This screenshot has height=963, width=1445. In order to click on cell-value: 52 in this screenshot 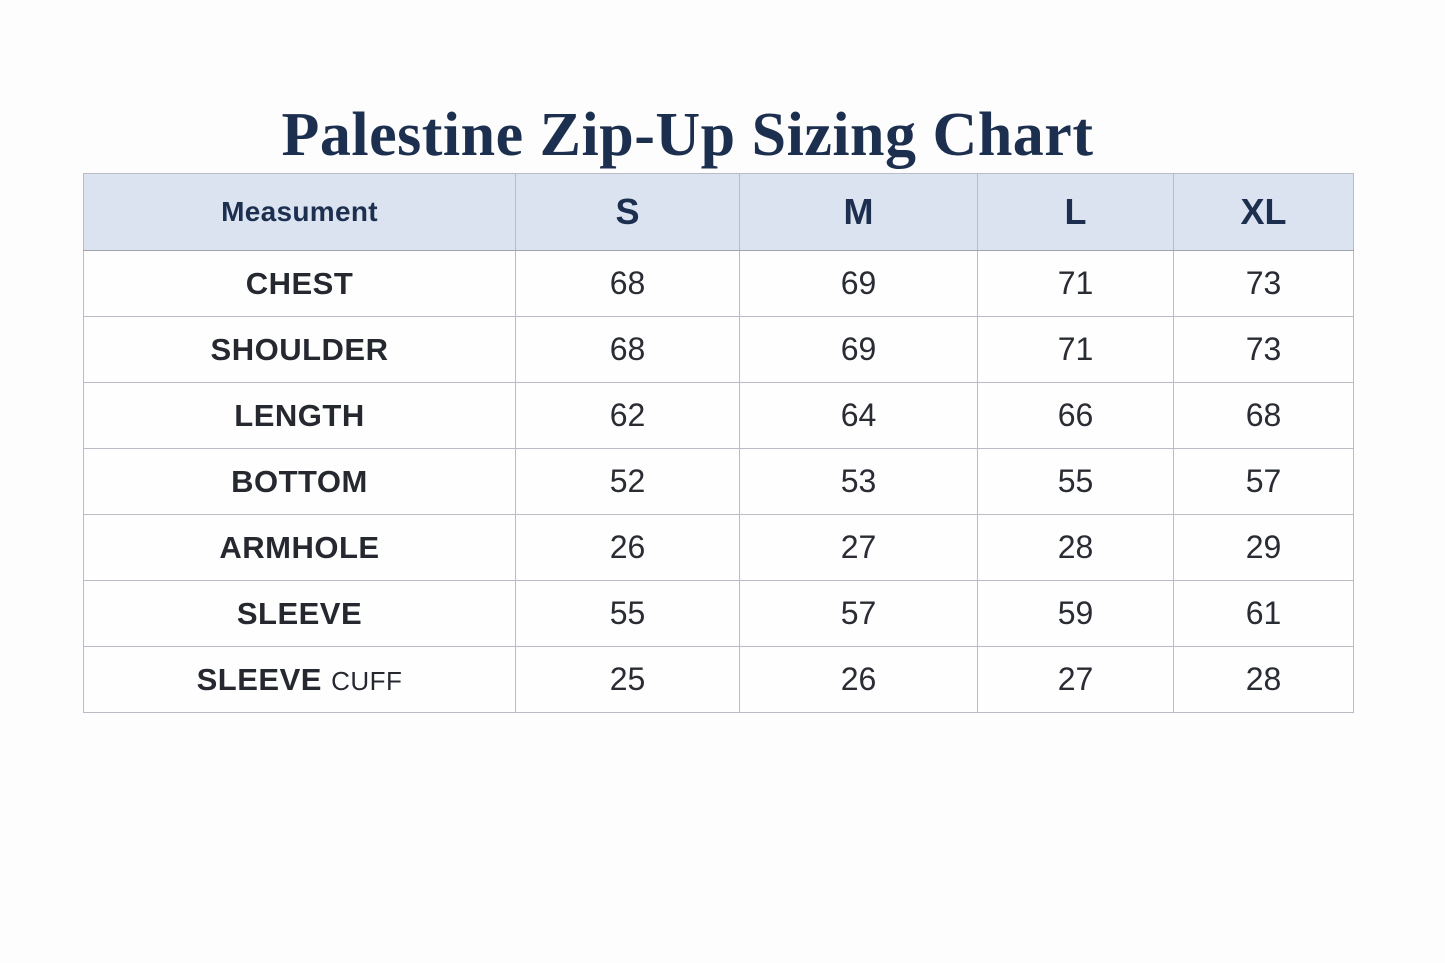, I will do `click(627, 481)`.